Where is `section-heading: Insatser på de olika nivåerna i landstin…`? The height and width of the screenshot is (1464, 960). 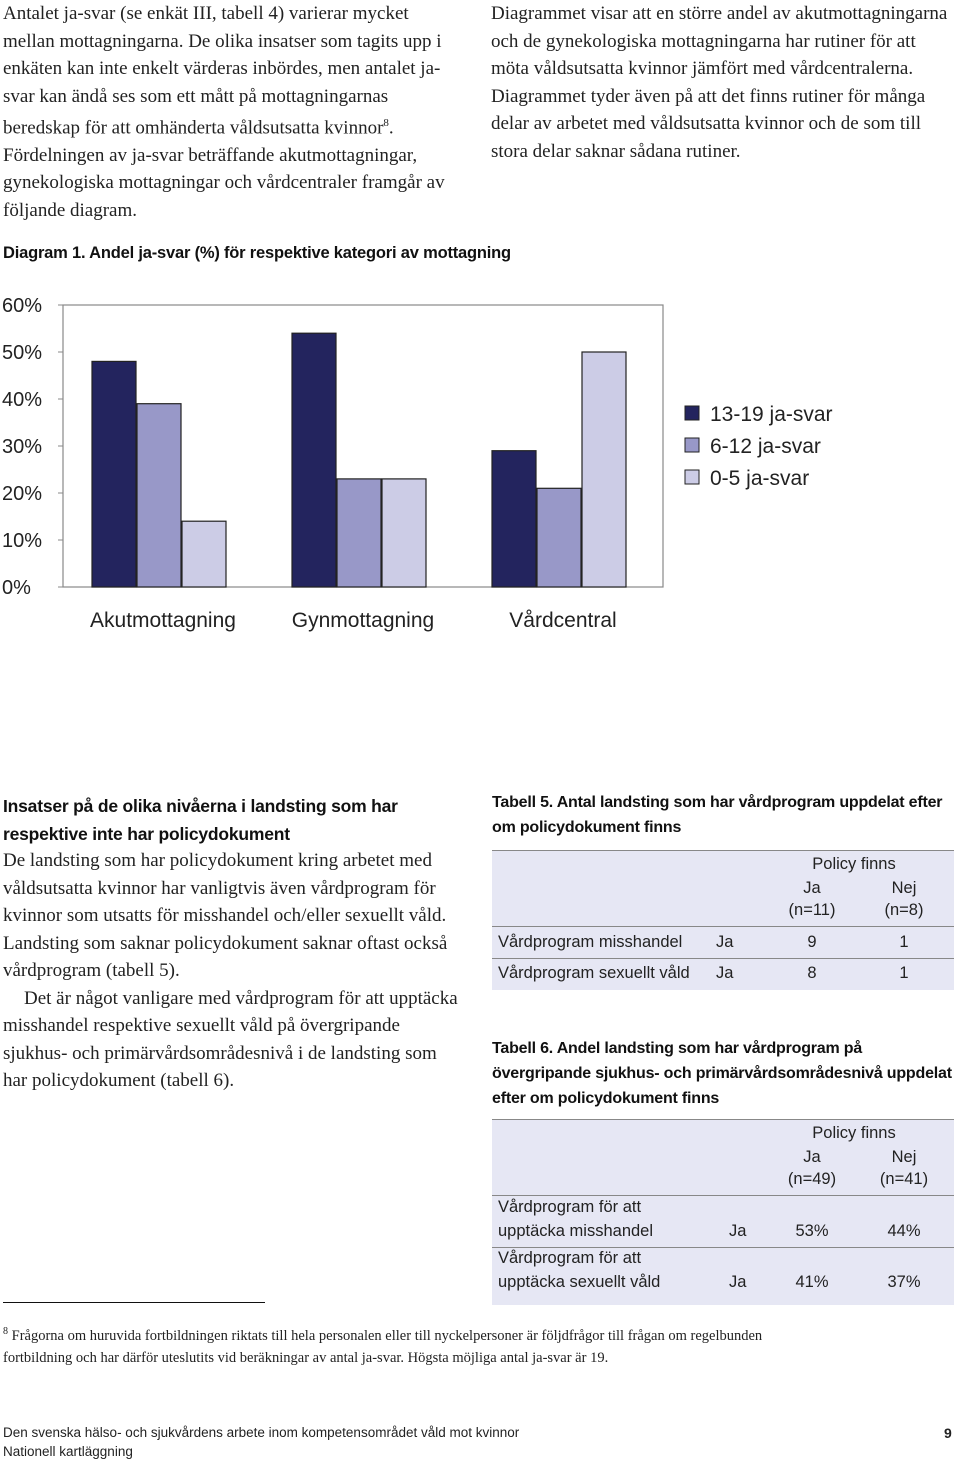 section-heading: Insatser på de olika nivåerna i landstin… is located at coordinates (200, 820).